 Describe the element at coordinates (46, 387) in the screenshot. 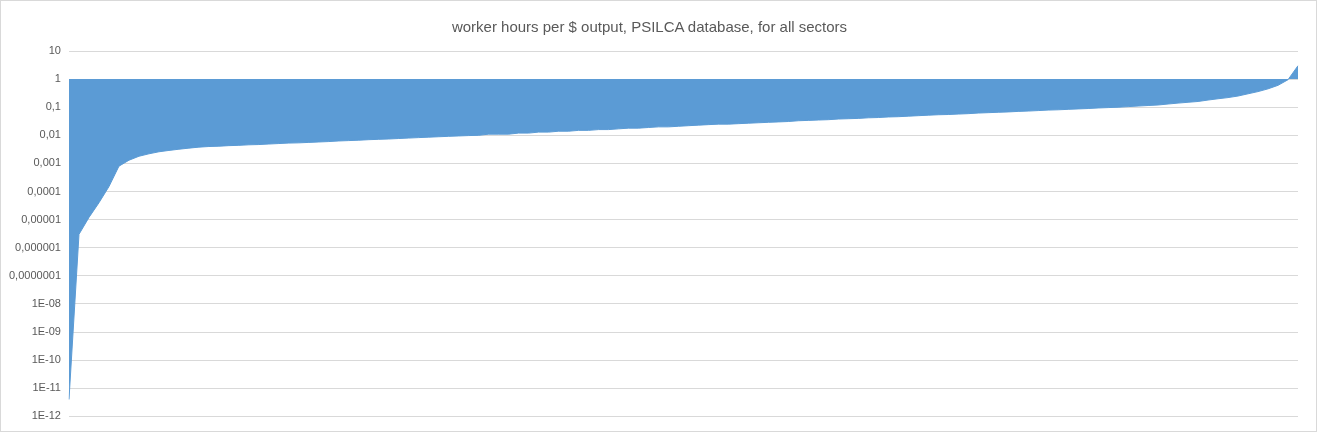

I see `y-tick-label: 1E-11` at that location.